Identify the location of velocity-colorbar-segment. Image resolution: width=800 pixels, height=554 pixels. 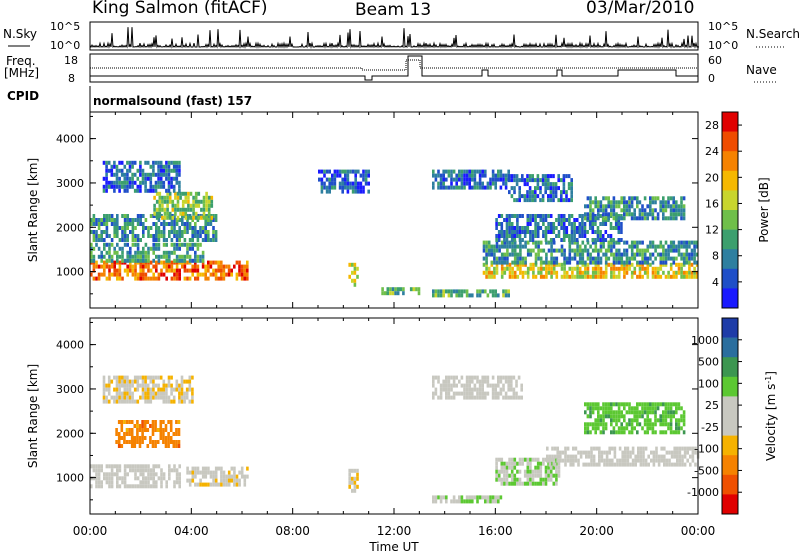
(730, 465).